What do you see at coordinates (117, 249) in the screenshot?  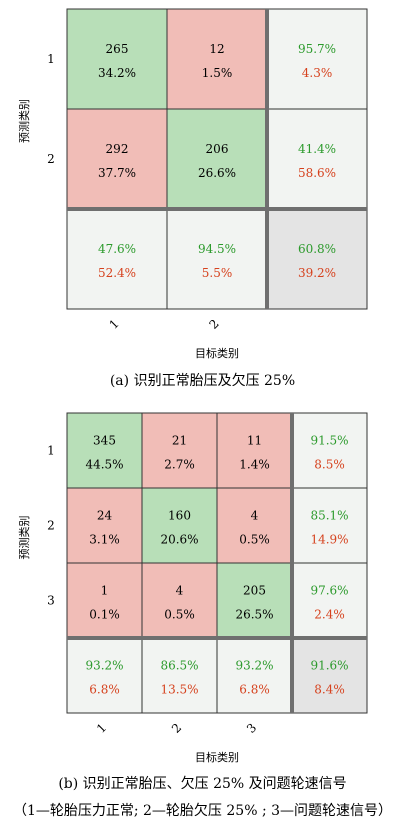 I see `column-summary-cell-top-value: 47.6%` at bounding box center [117, 249].